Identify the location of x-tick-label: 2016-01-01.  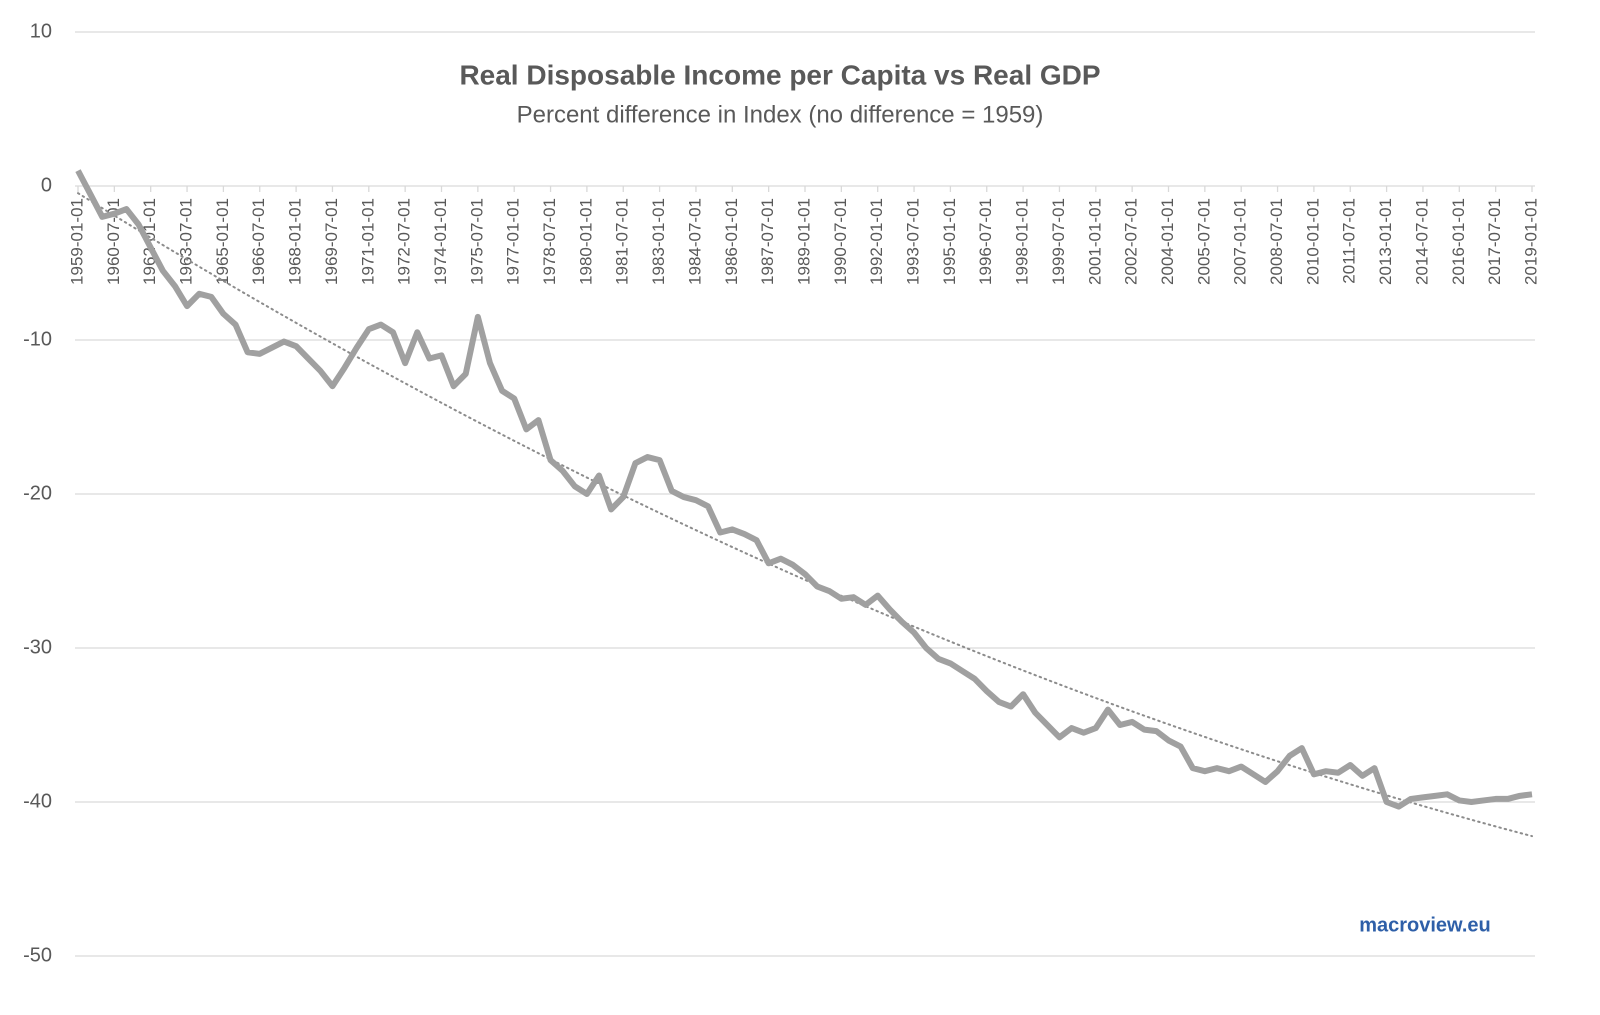
(1458, 241).